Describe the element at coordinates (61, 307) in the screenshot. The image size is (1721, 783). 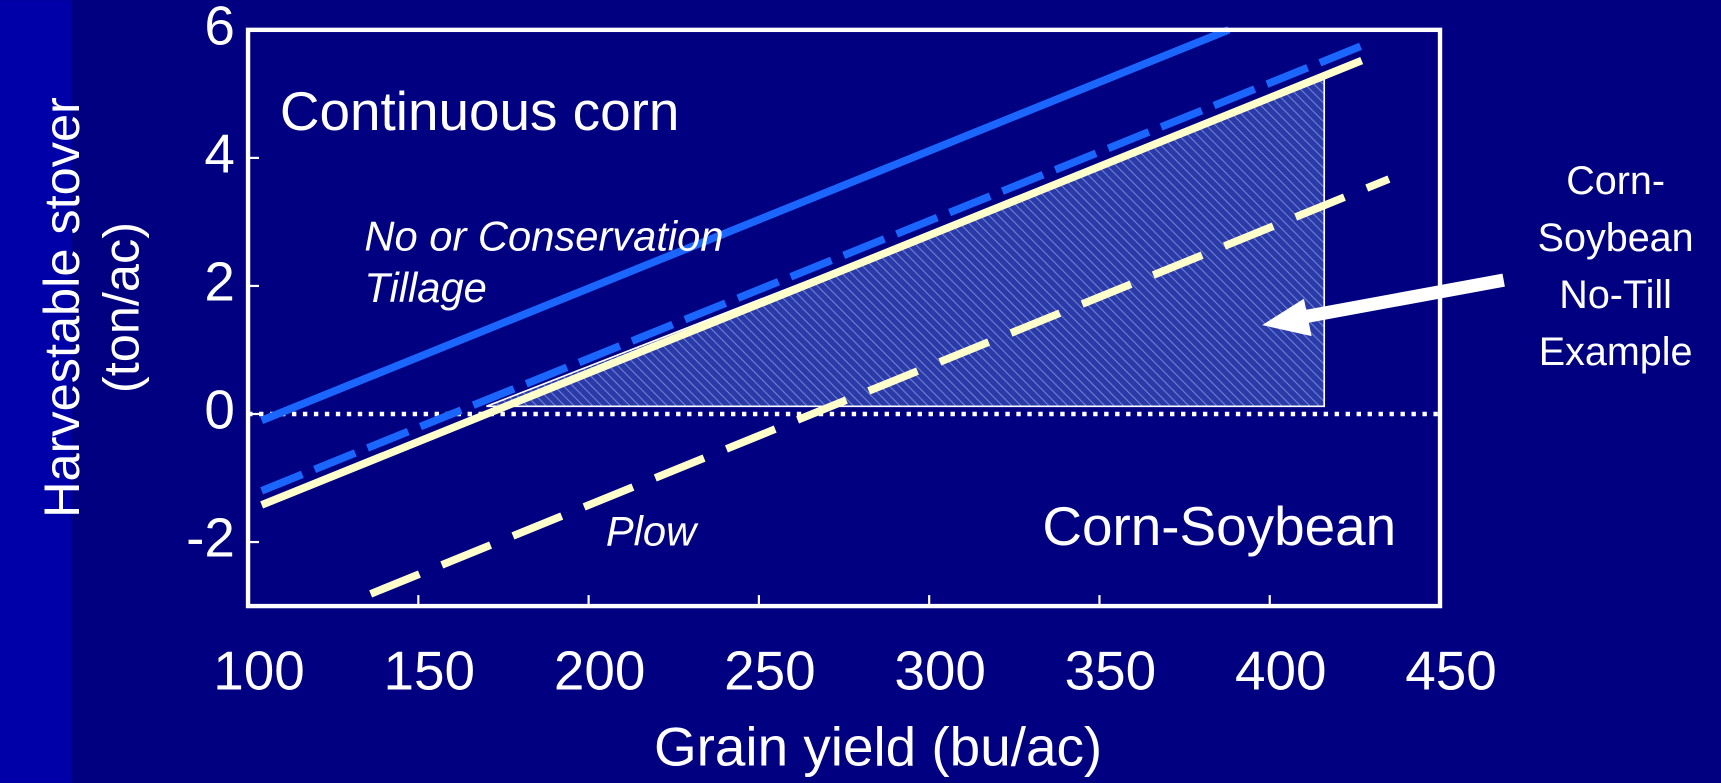
I see `y-axis-label-line: Harvestable stover` at that location.